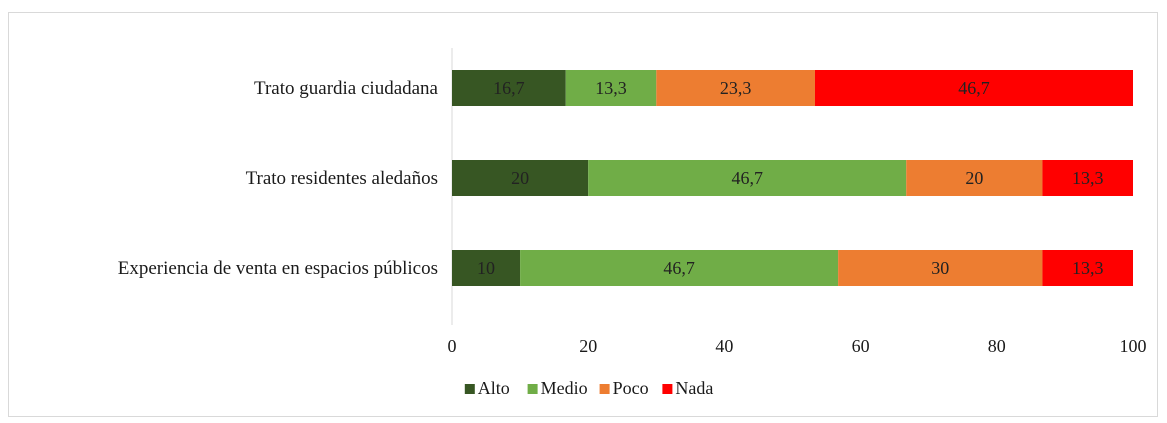 This screenshot has height=423, width=1167. Describe the element at coordinates (1133, 346) in the screenshot. I see `x-tick-label: 100` at that location.